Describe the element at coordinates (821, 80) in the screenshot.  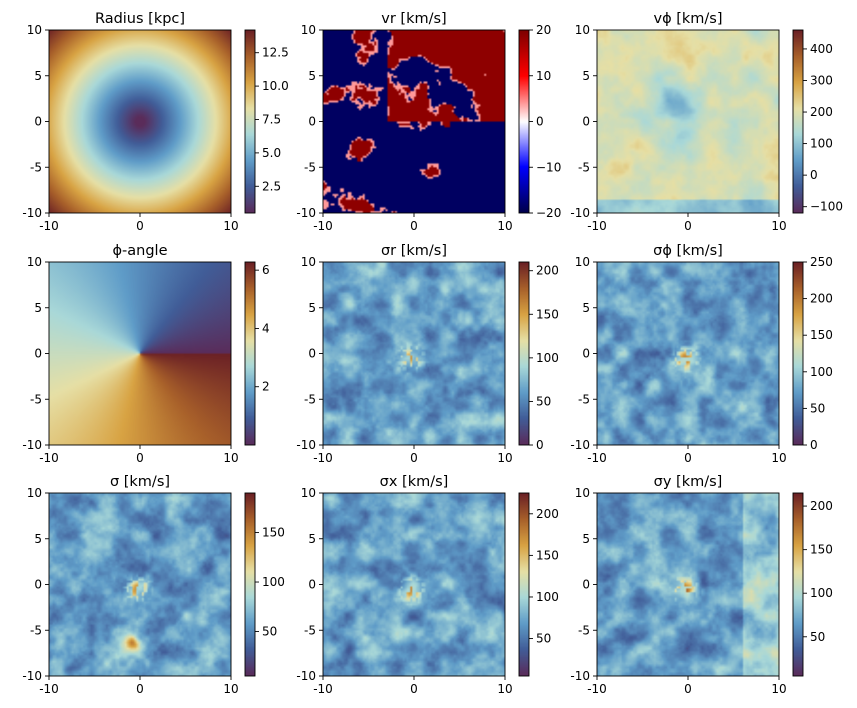
I see `colorbar-tick-label: 300` at that location.